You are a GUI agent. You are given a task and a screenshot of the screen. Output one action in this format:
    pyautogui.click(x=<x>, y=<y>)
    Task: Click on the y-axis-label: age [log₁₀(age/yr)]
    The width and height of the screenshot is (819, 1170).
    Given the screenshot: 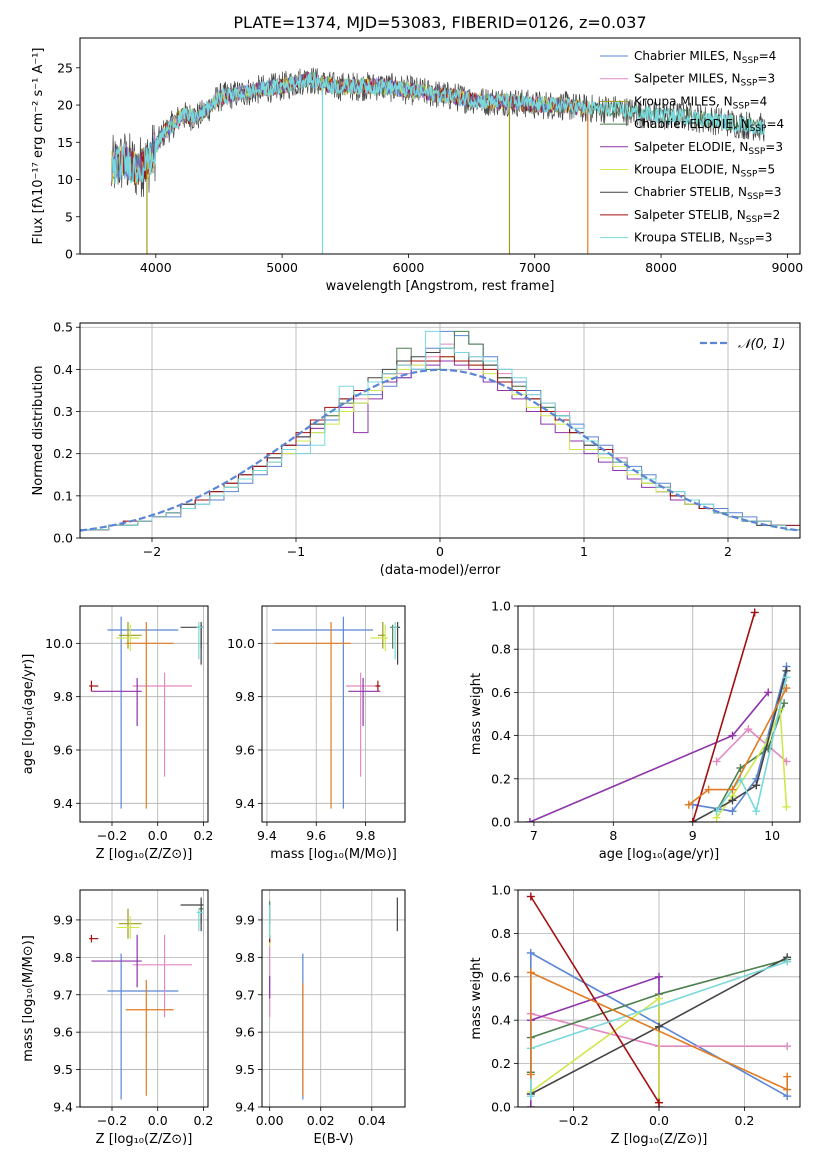 What is the action you would take?
    pyautogui.click(x=28, y=714)
    